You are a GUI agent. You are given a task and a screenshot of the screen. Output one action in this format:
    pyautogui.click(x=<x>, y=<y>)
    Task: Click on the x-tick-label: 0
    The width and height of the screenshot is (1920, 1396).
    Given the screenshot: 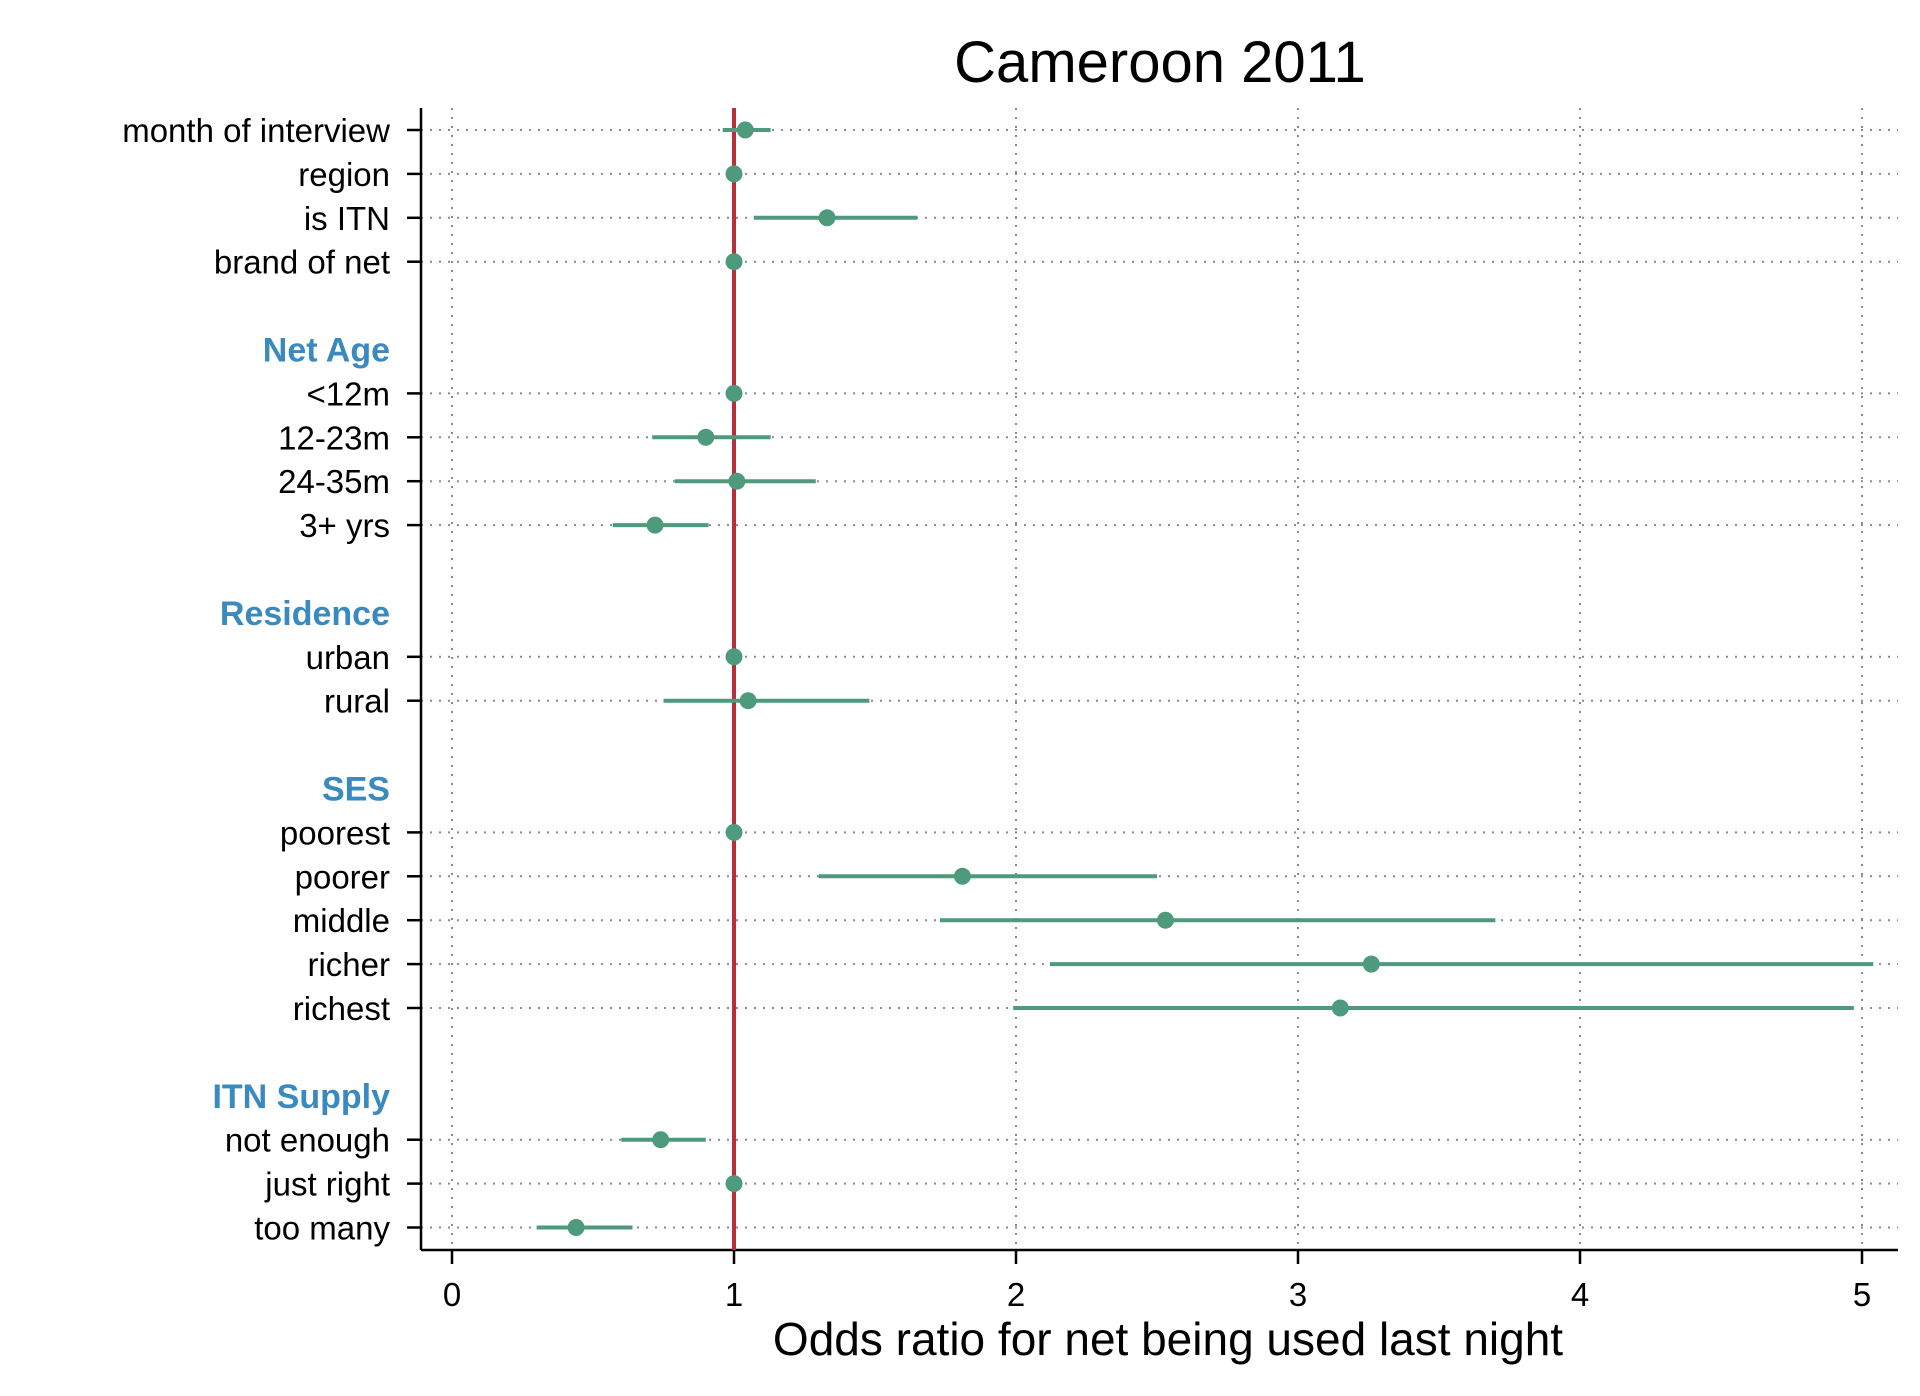 What is the action you would take?
    pyautogui.click(x=452, y=1294)
    